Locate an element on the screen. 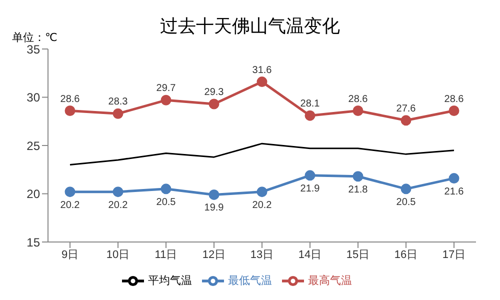  legend-label: 最高气温 is located at coordinates (330, 280).